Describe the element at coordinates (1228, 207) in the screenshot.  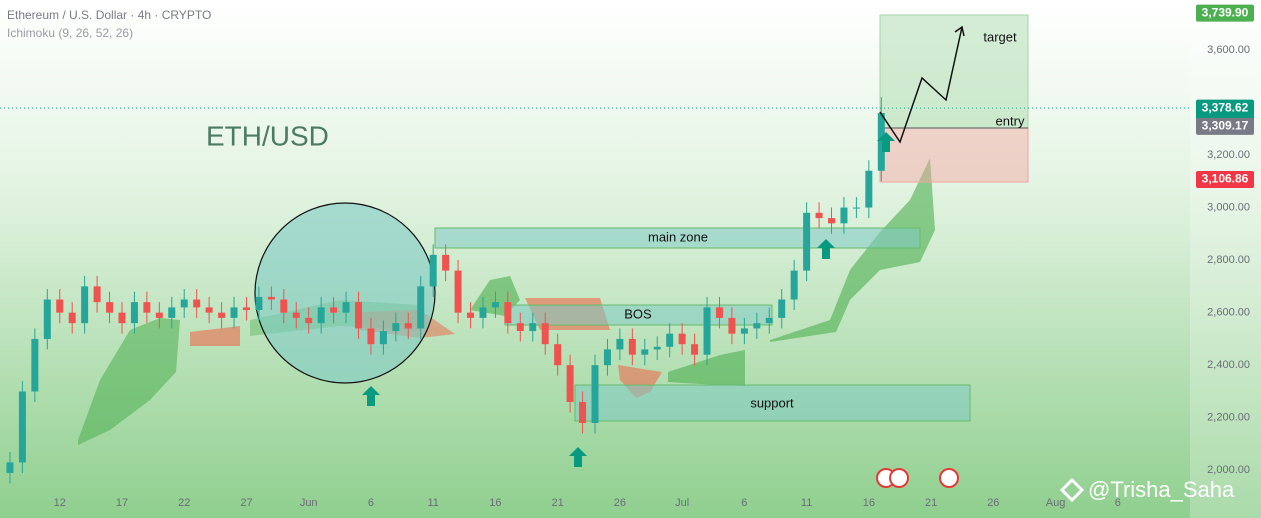
I see `y-tick-label: 3,000.00` at that location.